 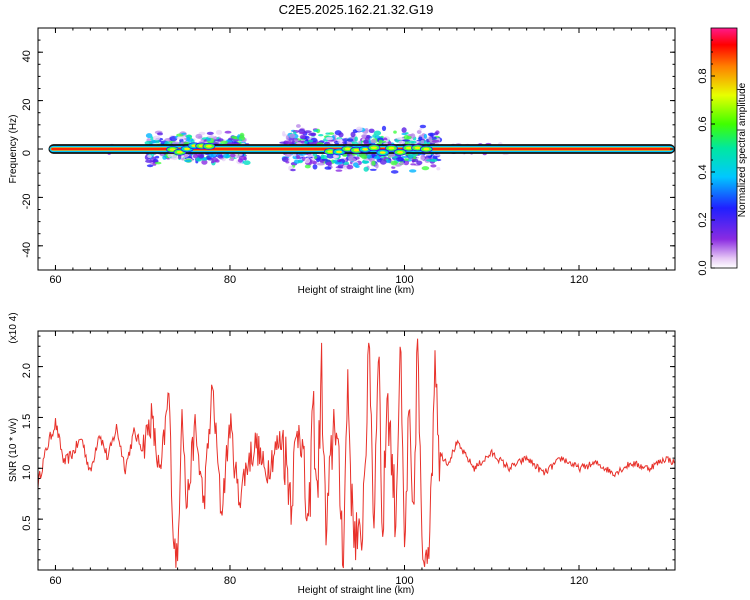 What do you see at coordinates (13, 450) in the screenshot?
I see `bottom-y-axis-label: SNR (10 * v/v)` at bounding box center [13, 450].